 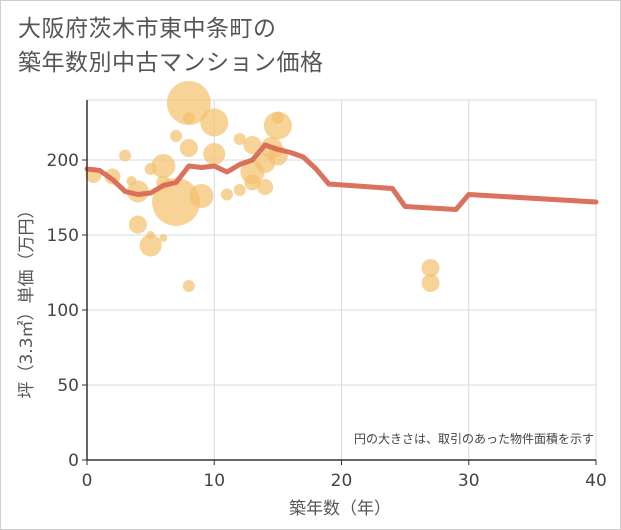 I want to click on y-tick-label-100: 100, so click(x=63, y=311).